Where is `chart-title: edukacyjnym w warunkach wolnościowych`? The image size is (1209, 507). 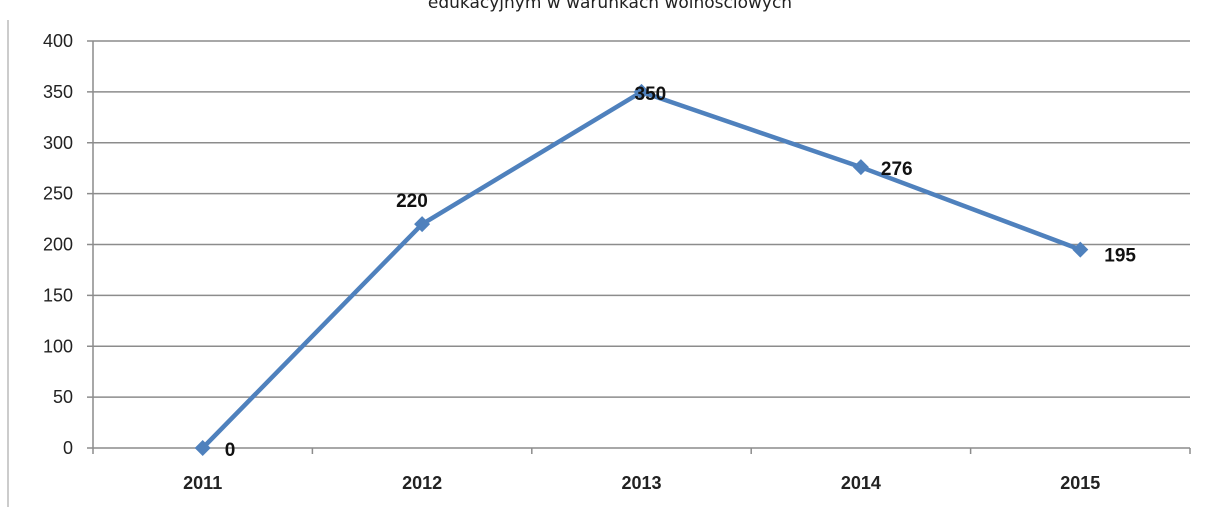 chart-title: edukacyjnym w warunkach wolnościowych is located at coordinates (610, 6).